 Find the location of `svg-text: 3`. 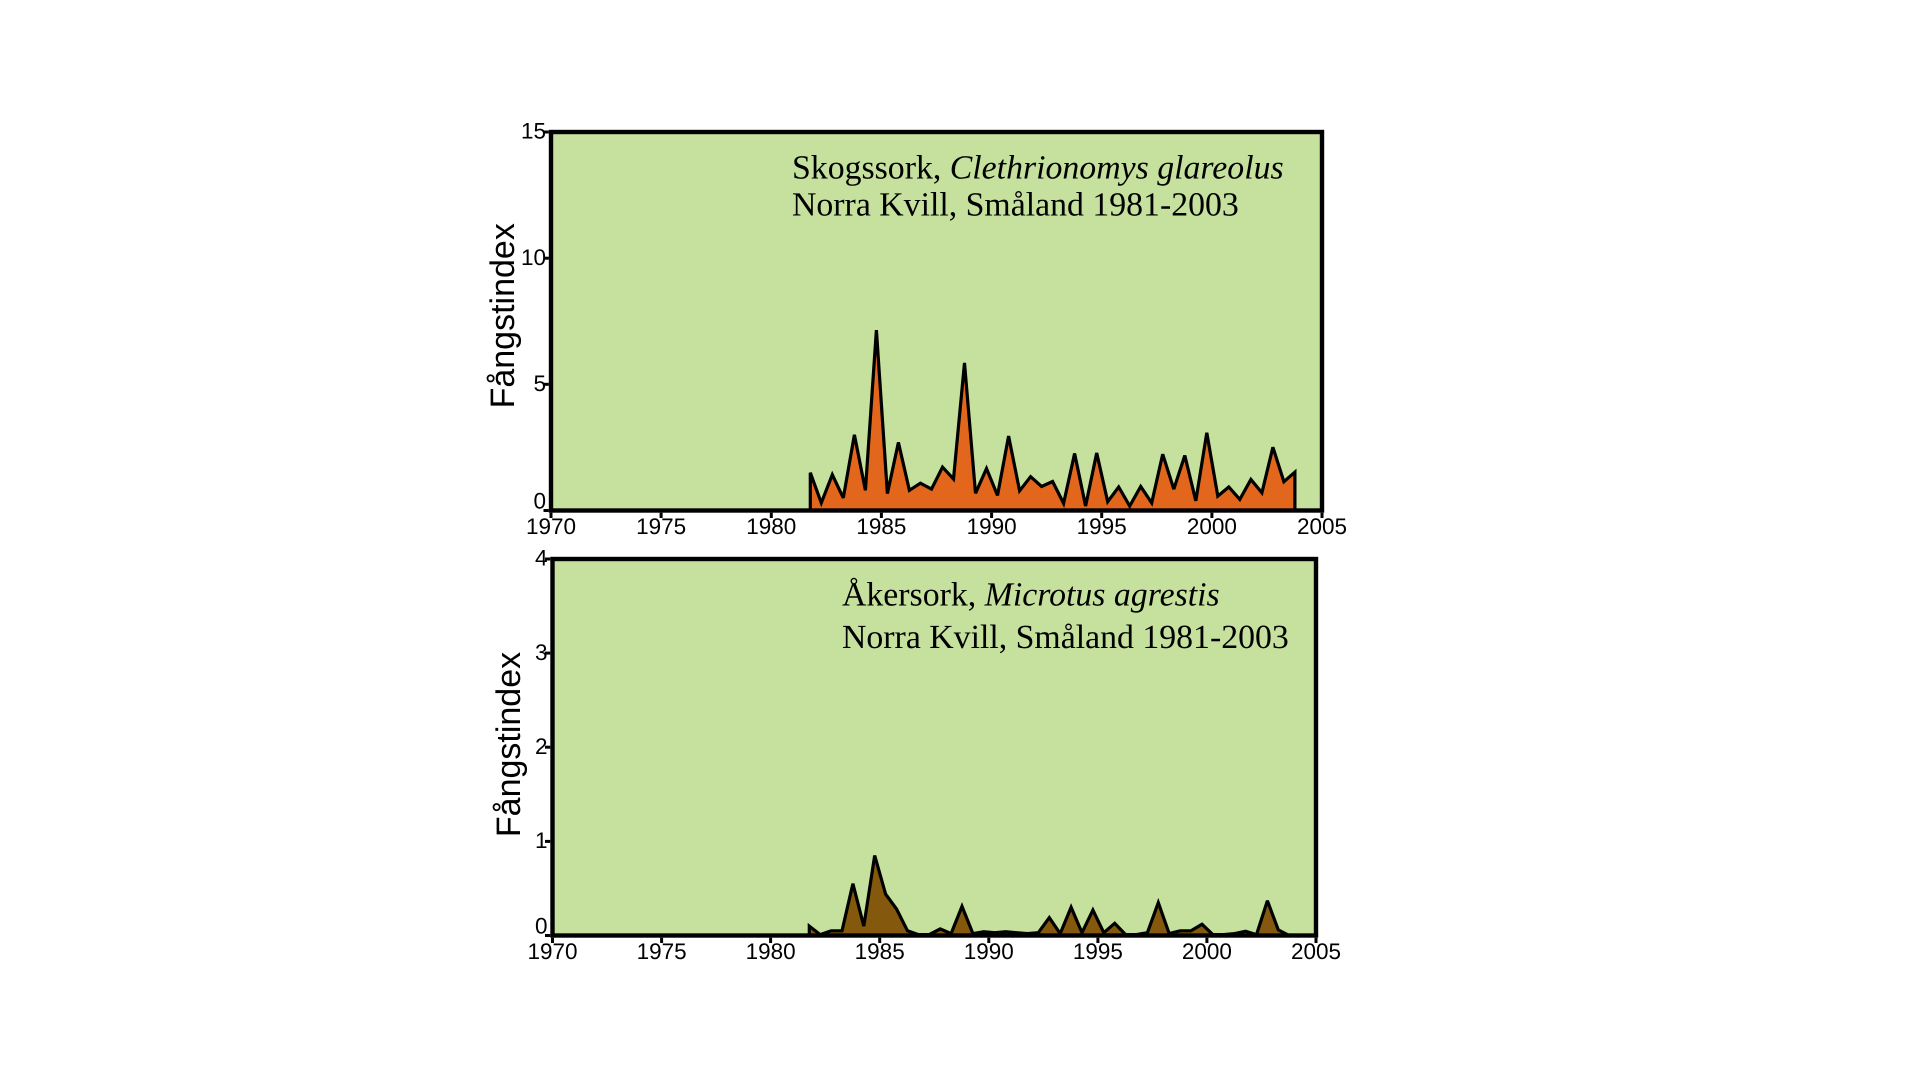

svg-text: 3 is located at coordinates (541, 652).